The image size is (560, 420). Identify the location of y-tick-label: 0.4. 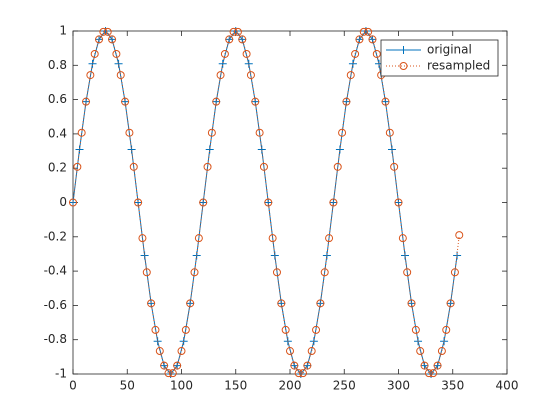
(57, 133).